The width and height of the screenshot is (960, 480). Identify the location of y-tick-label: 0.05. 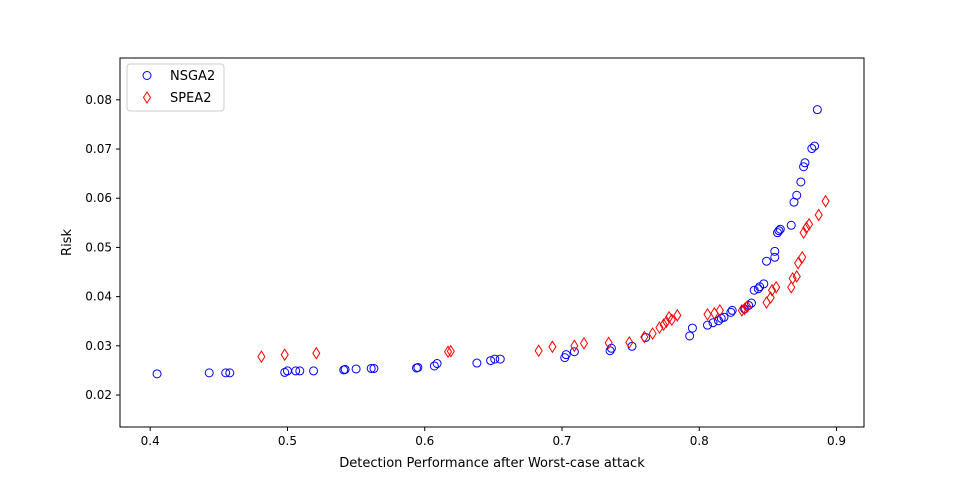
(98, 247).